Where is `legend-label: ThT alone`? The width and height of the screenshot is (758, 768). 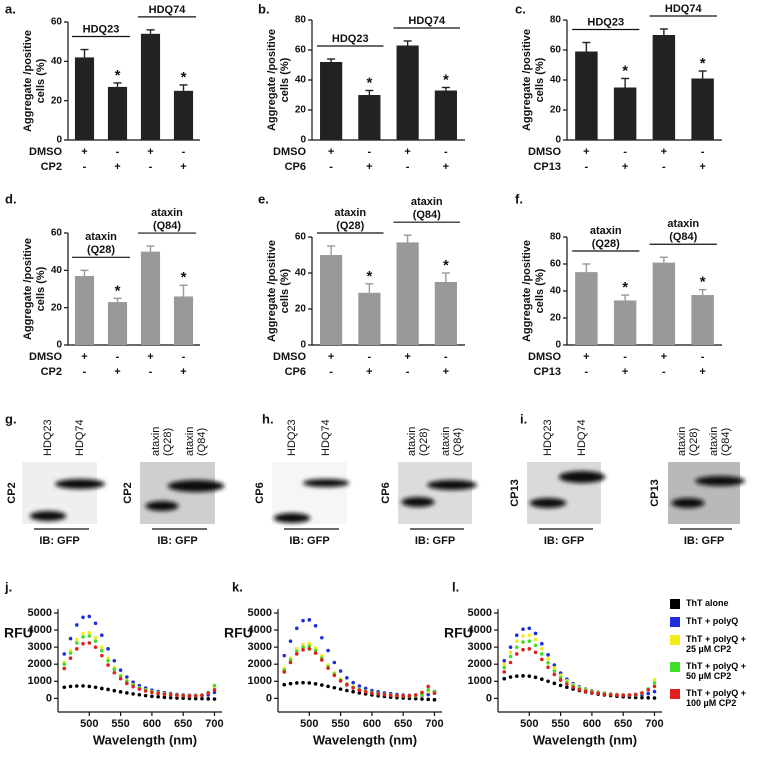 legend-label: ThT alone is located at coordinates (707, 603).